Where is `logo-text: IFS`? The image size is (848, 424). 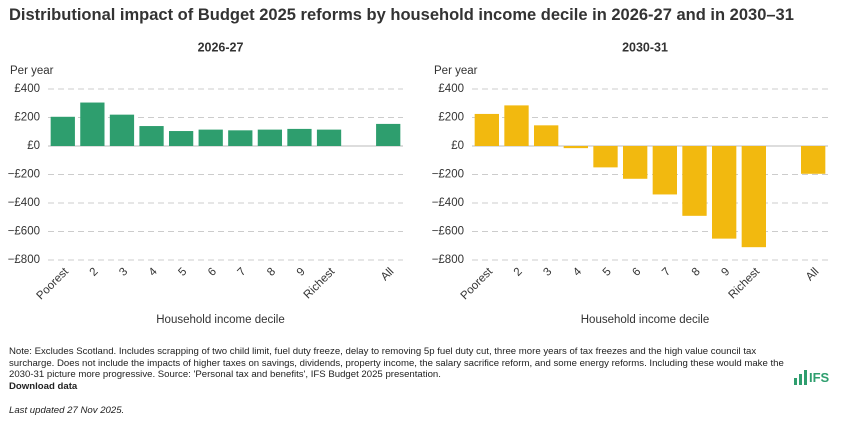
logo-text: IFS is located at coordinates (819, 377).